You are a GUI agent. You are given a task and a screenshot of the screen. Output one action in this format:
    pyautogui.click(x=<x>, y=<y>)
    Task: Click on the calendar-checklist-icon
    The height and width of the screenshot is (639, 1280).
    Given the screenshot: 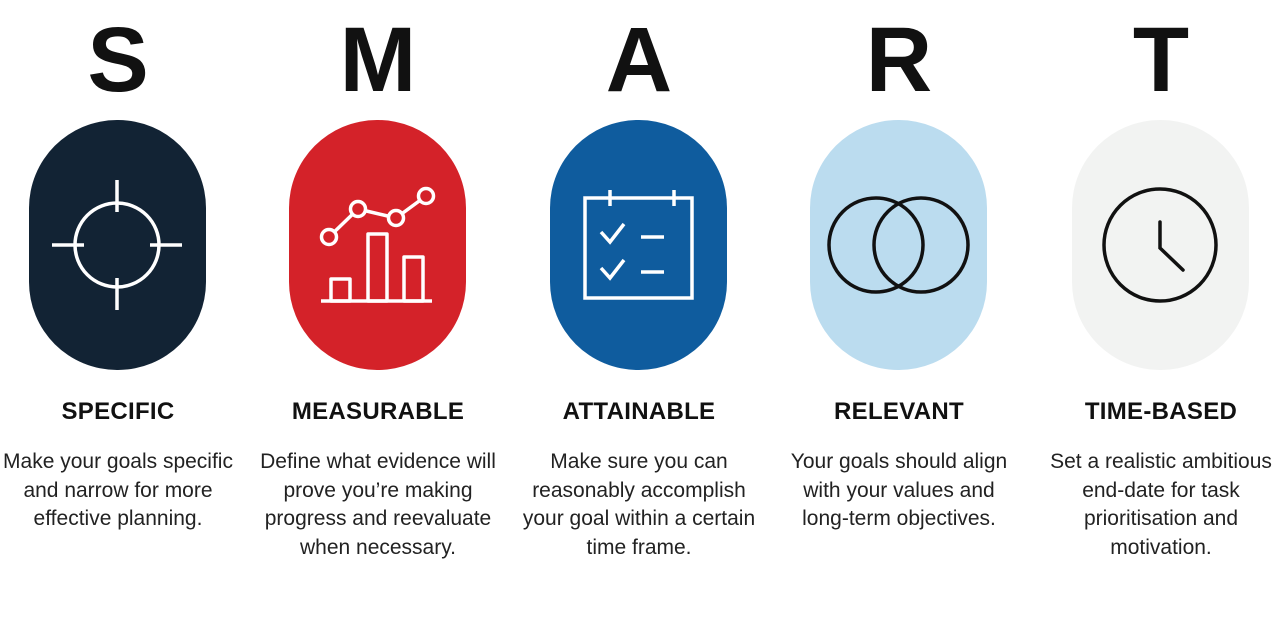 What is the action you would take?
    pyautogui.click(x=638, y=245)
    